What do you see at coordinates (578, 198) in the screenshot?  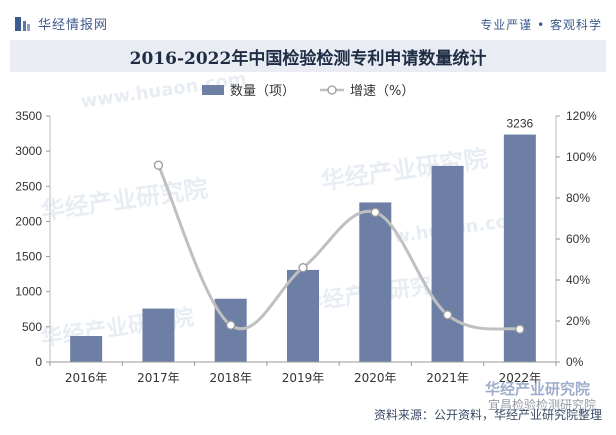 I see `y-right-tick-label: 80%` at bounding box center [578, 198].